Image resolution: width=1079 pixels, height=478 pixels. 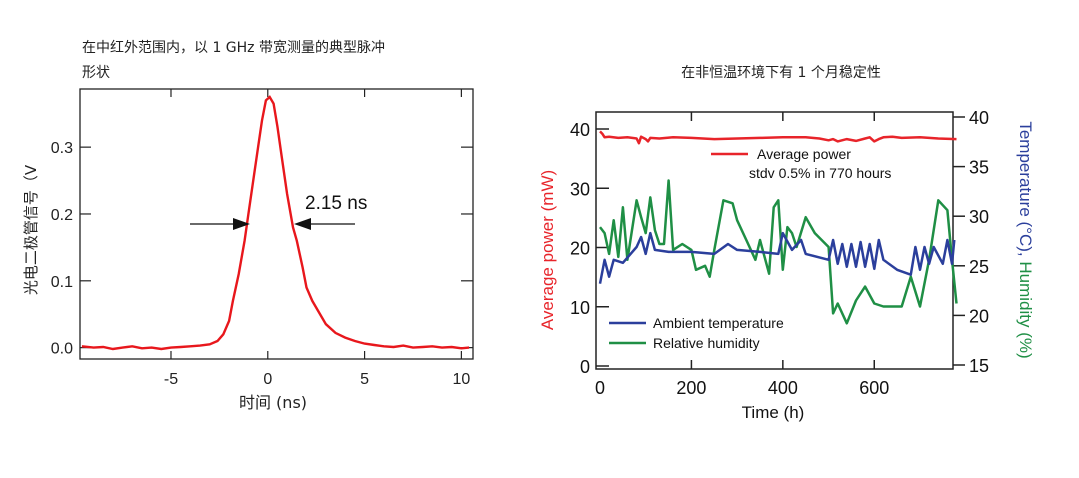 What do you see at coordinates (718, 323) in the screenshot?
I see `legend-temperature-label: Ambient temperature` at bounding box center [718, 323].